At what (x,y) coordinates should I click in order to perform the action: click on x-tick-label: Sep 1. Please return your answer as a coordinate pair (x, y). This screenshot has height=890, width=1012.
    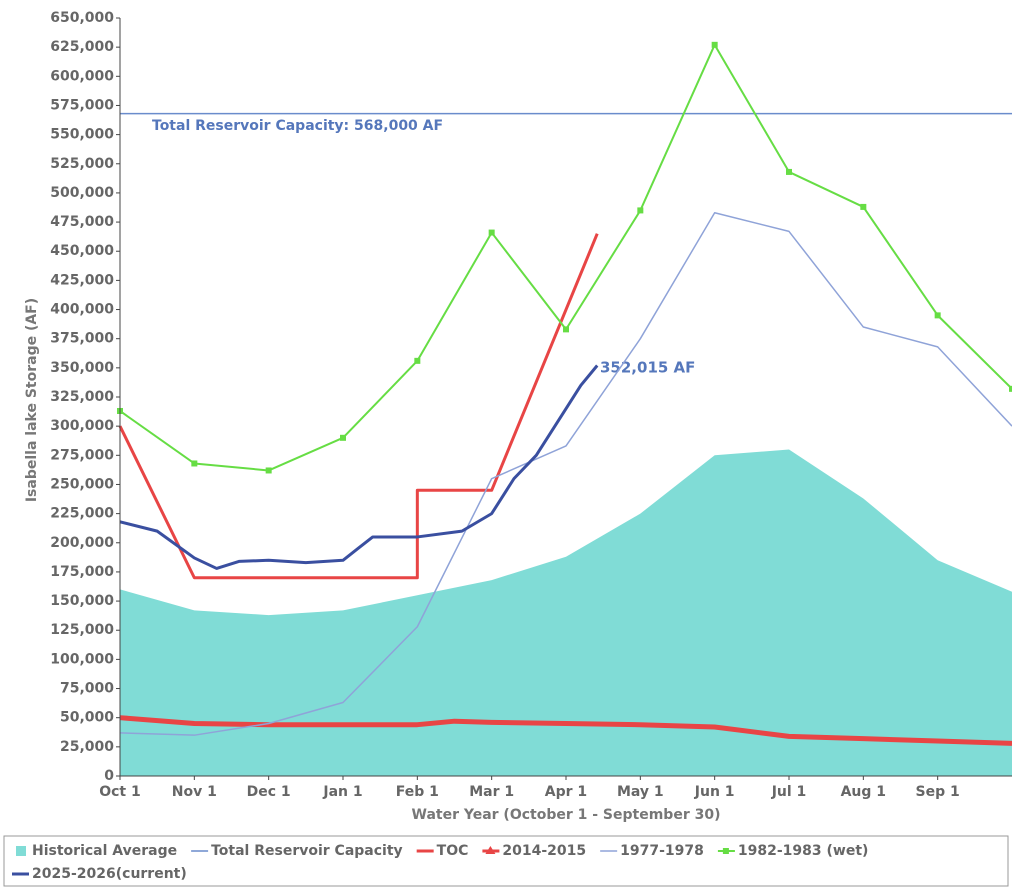
    Looking at the image, I should click on (938, 792).